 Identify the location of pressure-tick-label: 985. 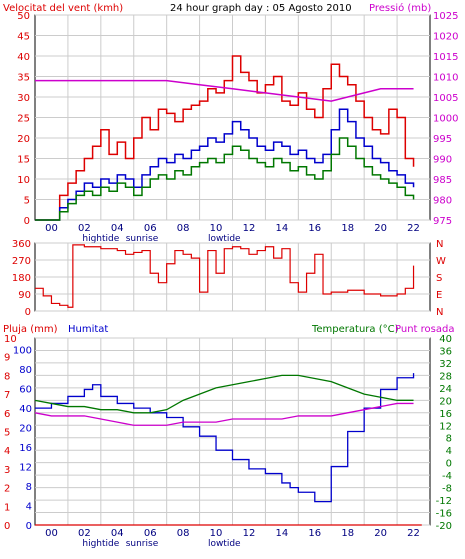
(442, 180).